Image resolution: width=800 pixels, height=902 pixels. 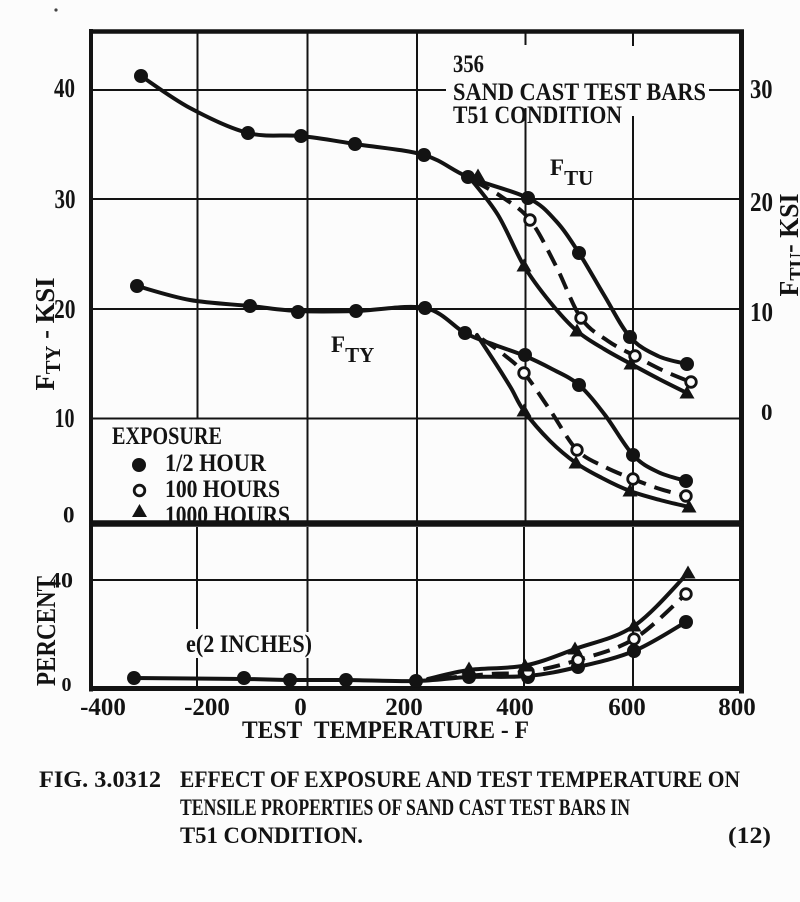 I want to click on svg-text: T51 CONDITION., so click(x=271, y=835).